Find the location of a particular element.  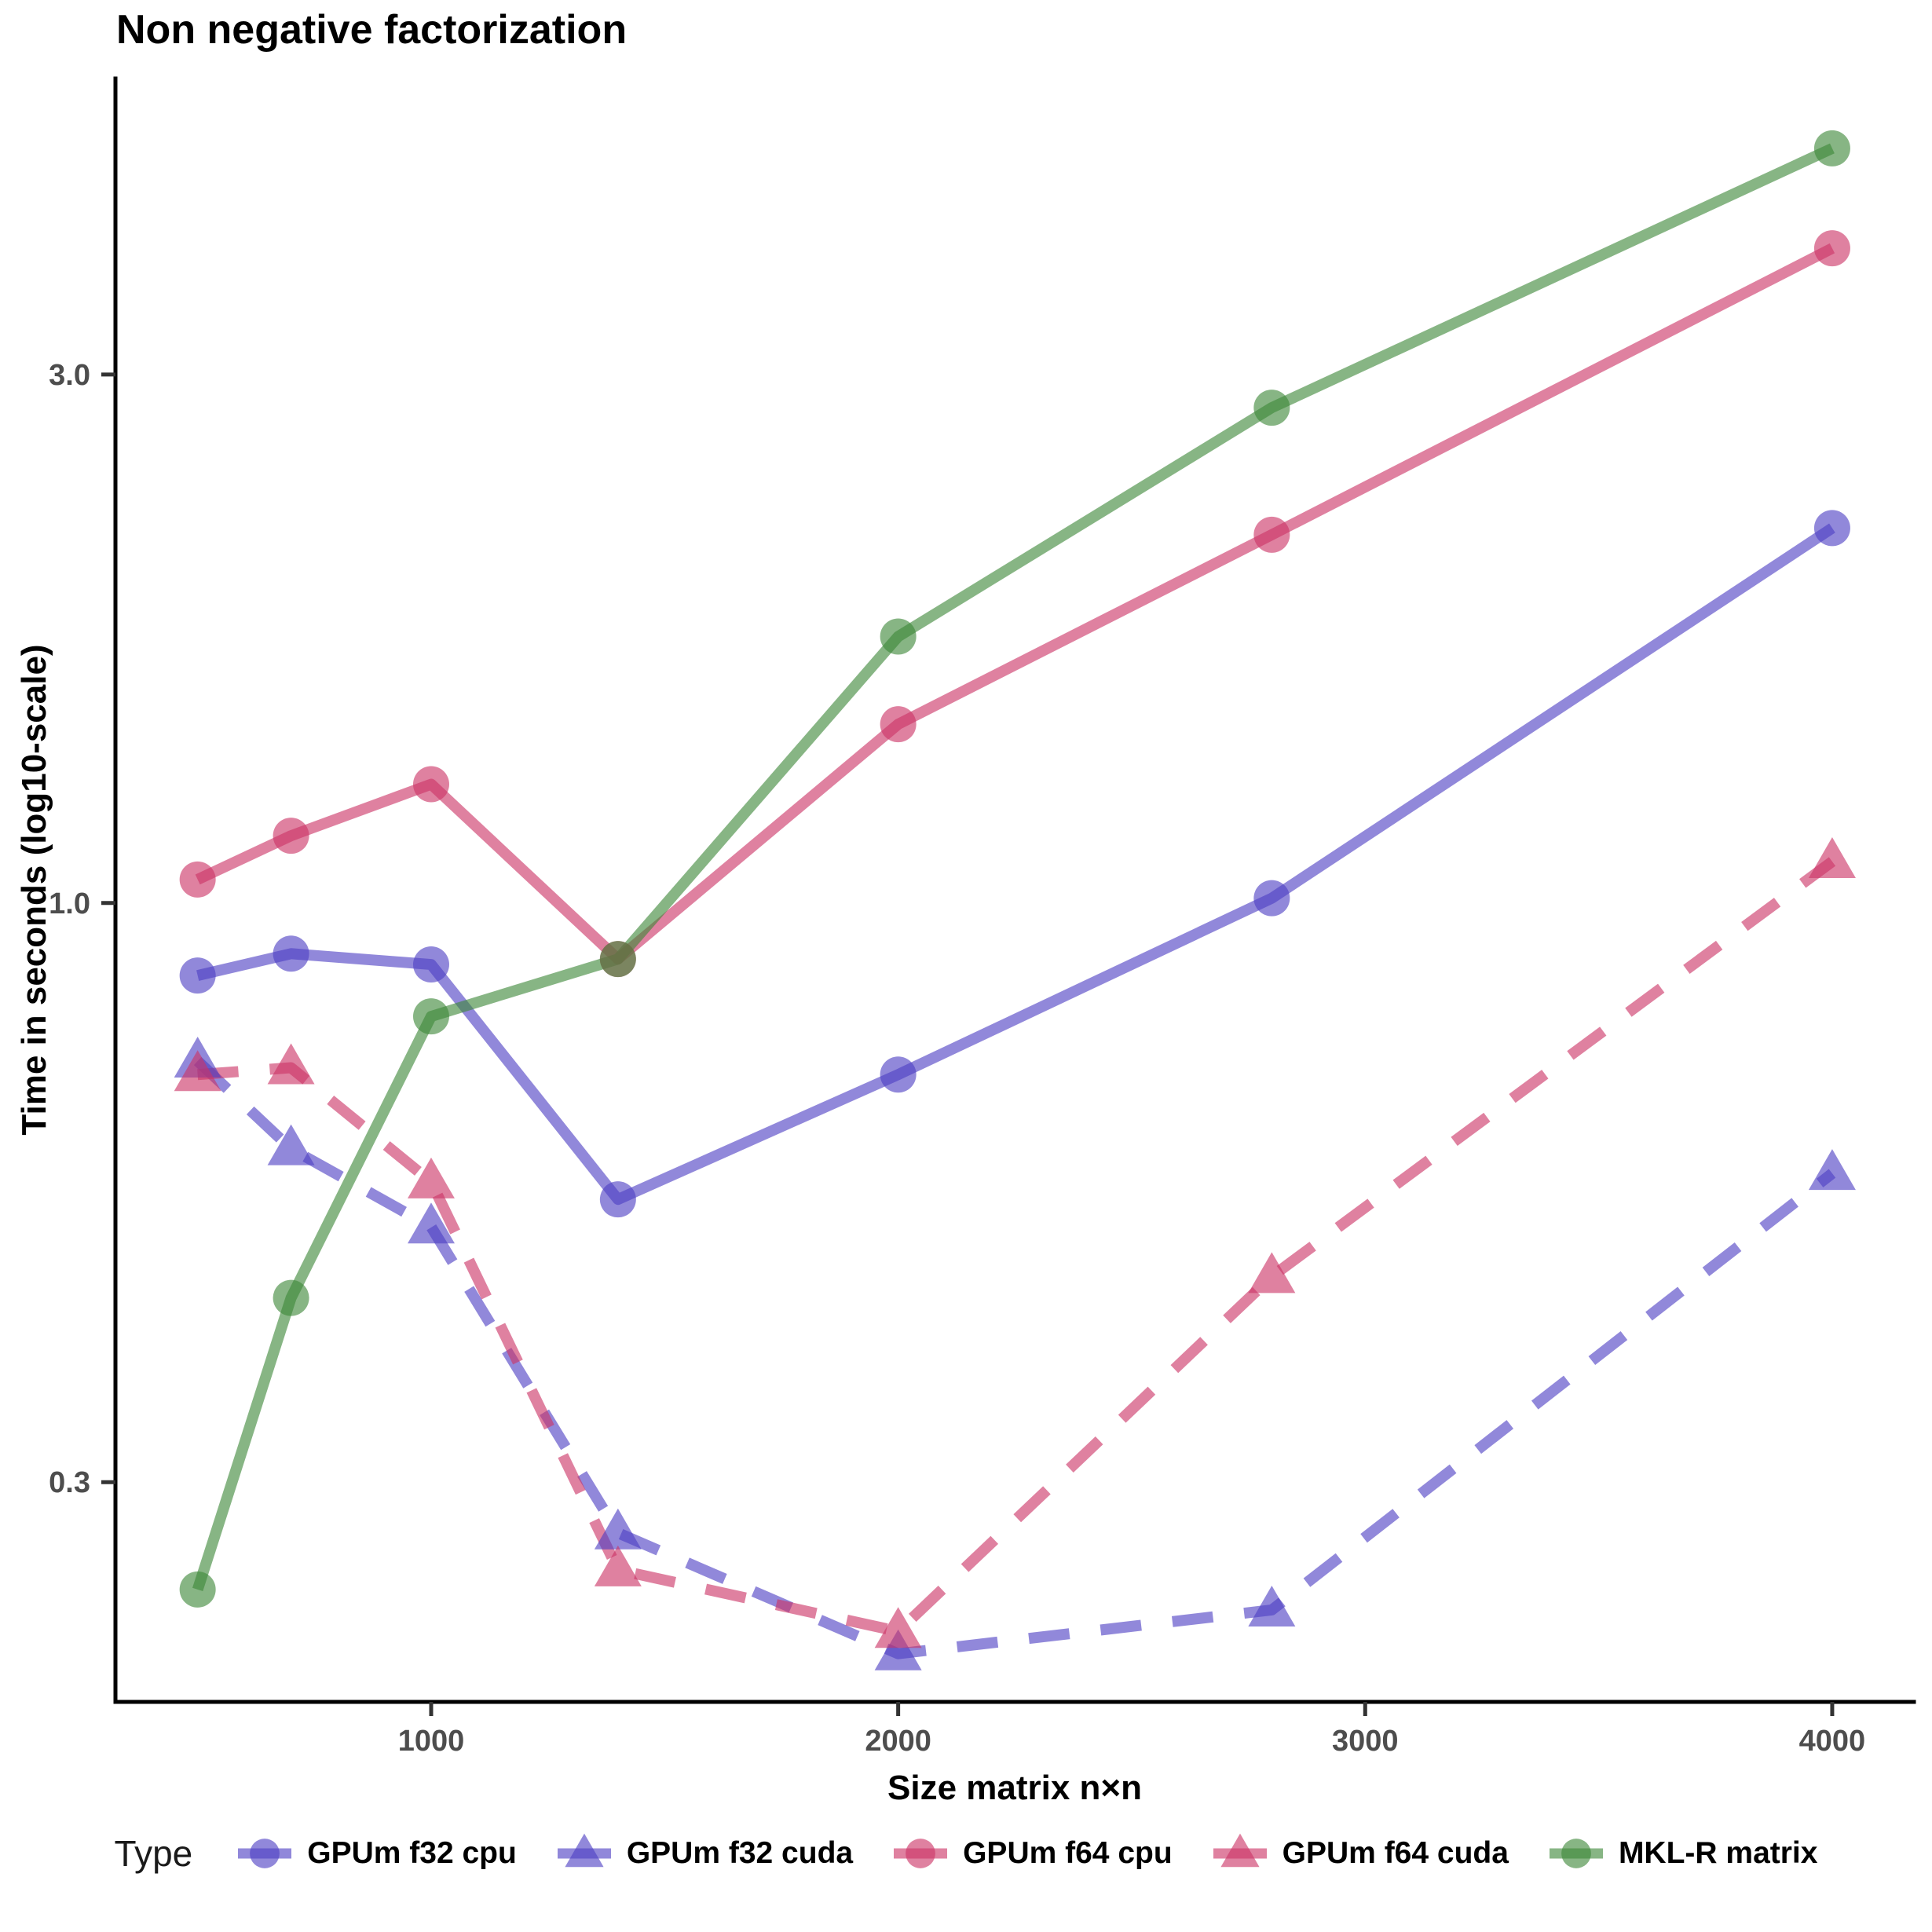

y-tick-label: 1.0 is located at coordinates (69, 904).